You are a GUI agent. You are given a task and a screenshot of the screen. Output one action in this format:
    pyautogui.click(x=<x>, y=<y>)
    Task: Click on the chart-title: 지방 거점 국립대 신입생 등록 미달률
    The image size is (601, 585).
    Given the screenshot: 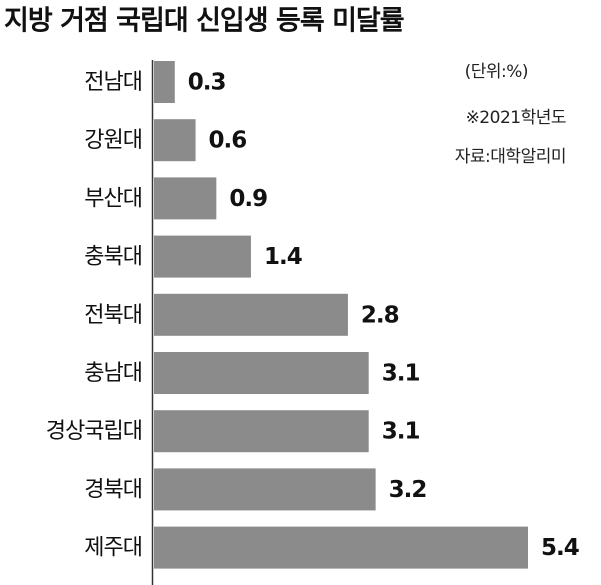 What is the action you would take?
    pyautogui.click(x=204, y=21)
    